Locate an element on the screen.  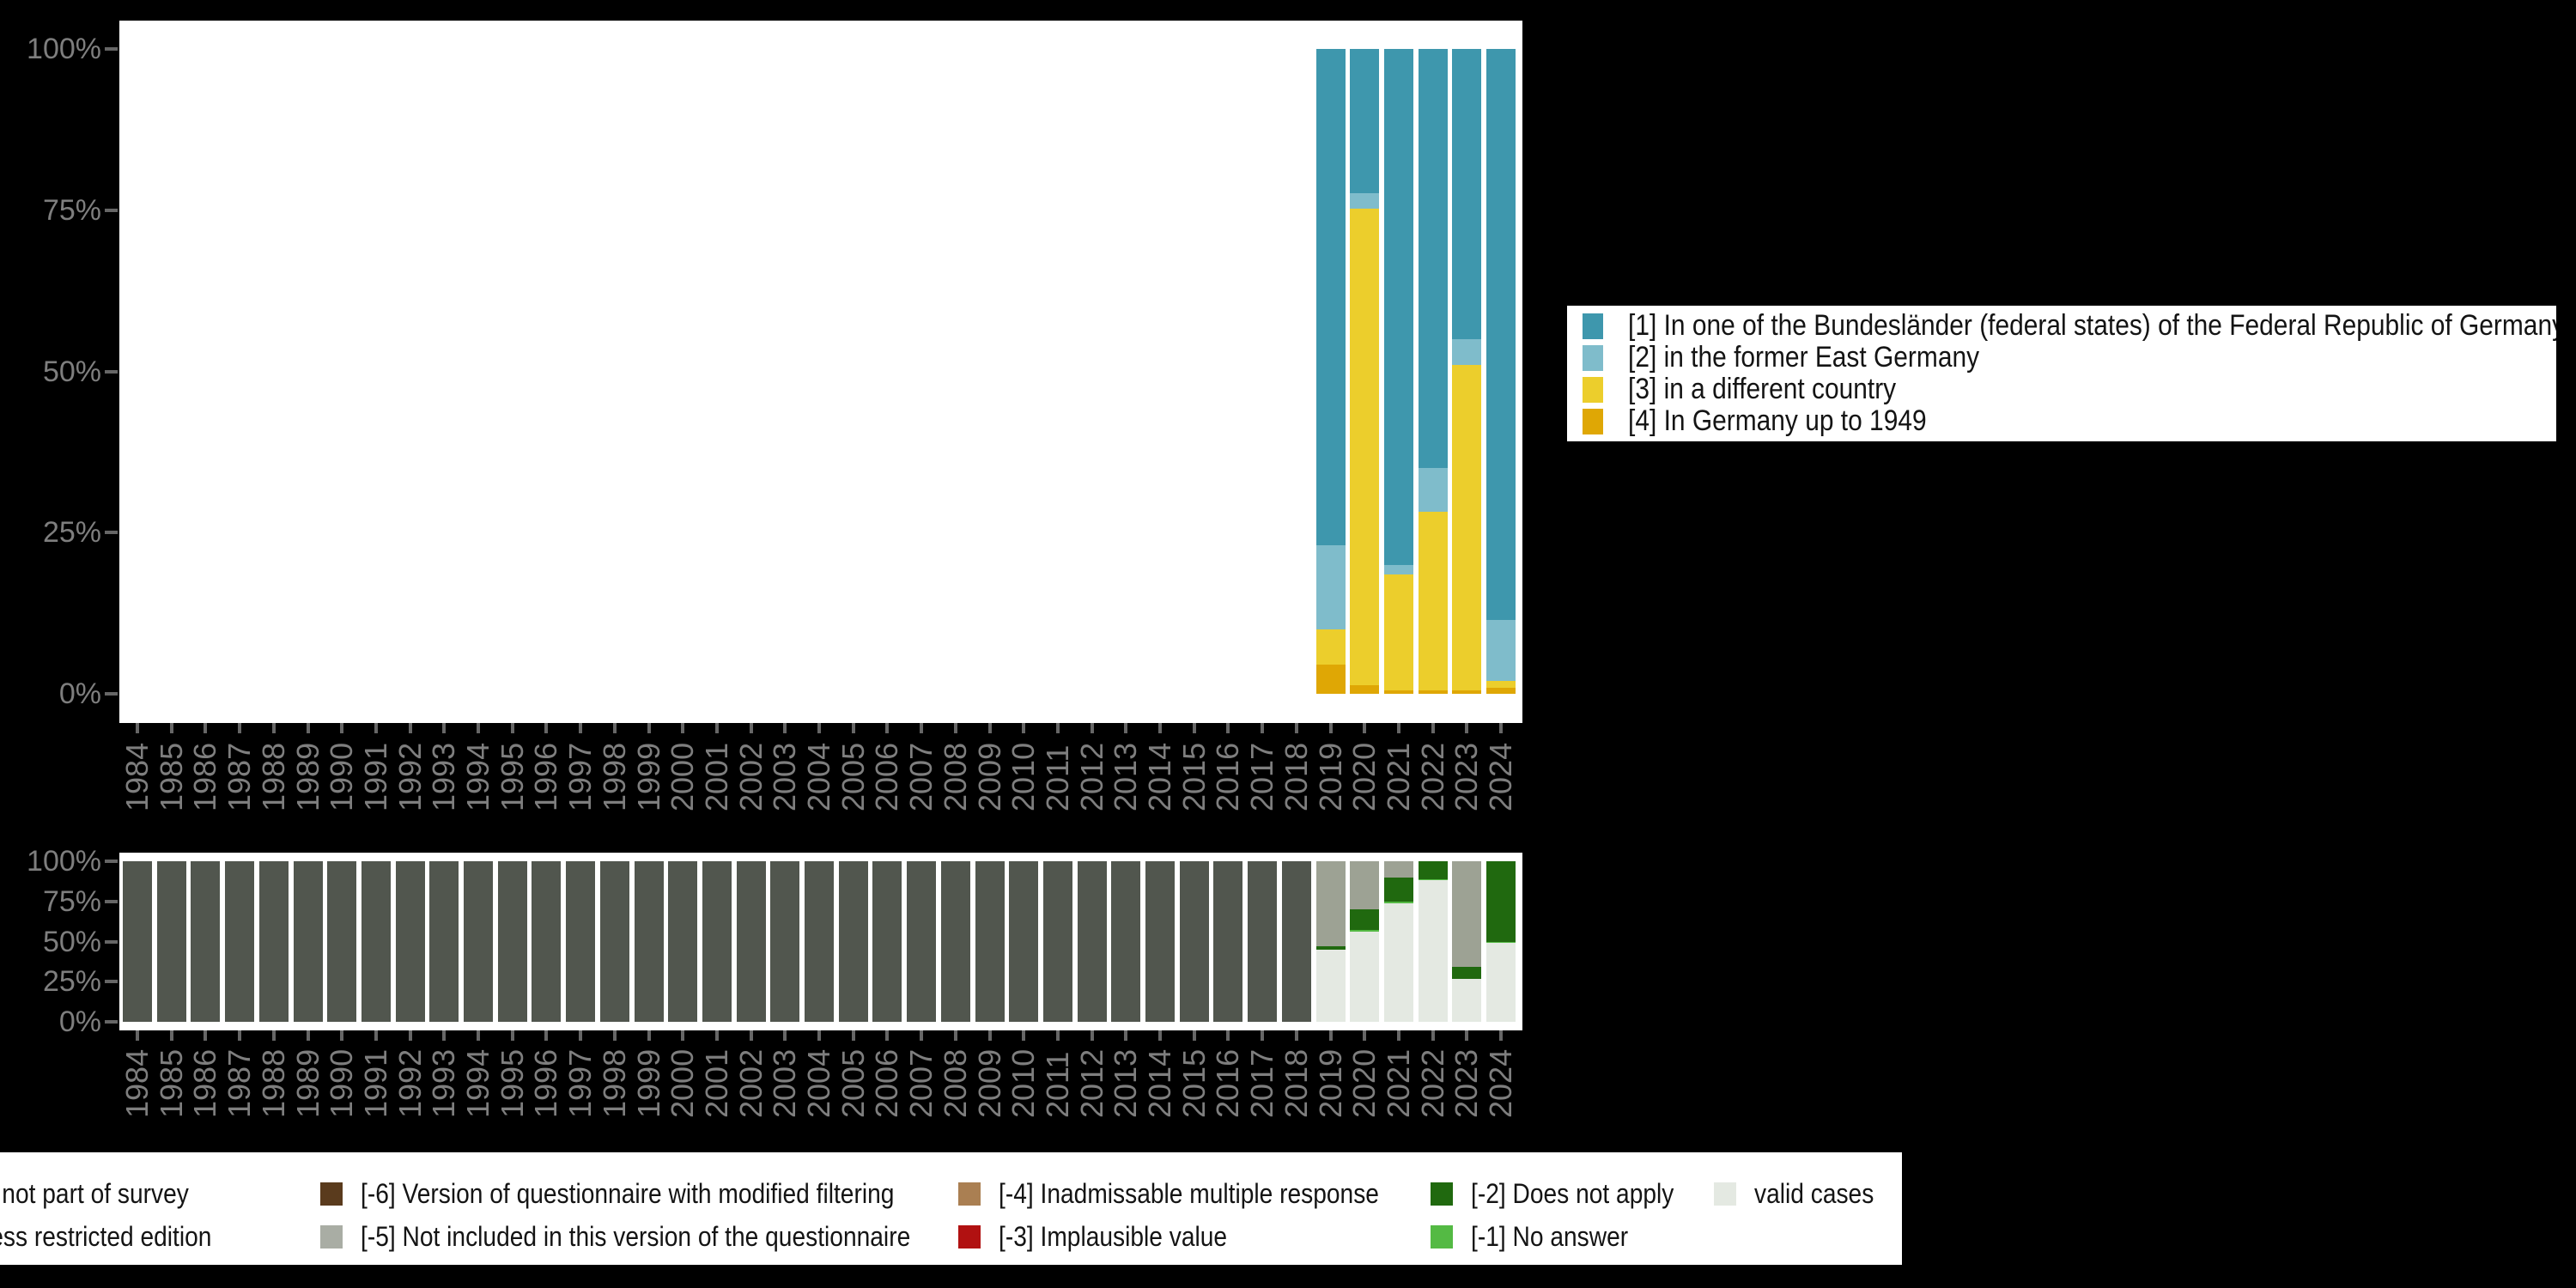
x-axis-label: 1997 is located at coordinates (580, 777).